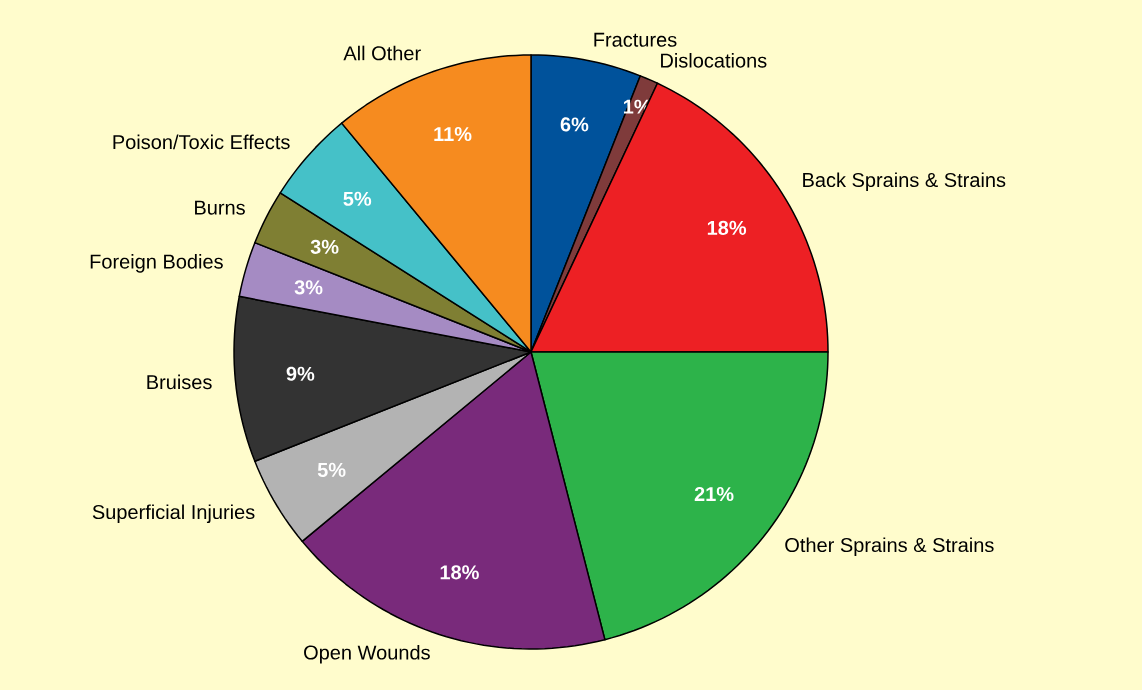 The width and height of the screenshot is (1142, 690). Describe the element at coordinates (300, 373) in the screenshot. I see `data-label: 9%` at that location.